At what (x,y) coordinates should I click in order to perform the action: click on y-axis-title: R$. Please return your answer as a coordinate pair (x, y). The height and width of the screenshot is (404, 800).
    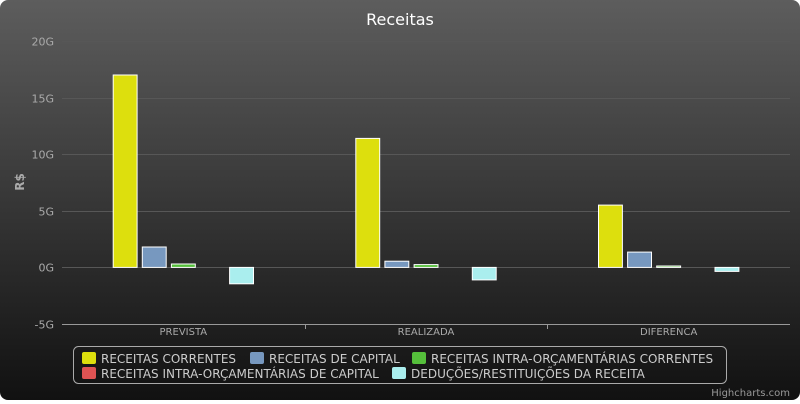
    Looking at the image, I should click on (20, 182).